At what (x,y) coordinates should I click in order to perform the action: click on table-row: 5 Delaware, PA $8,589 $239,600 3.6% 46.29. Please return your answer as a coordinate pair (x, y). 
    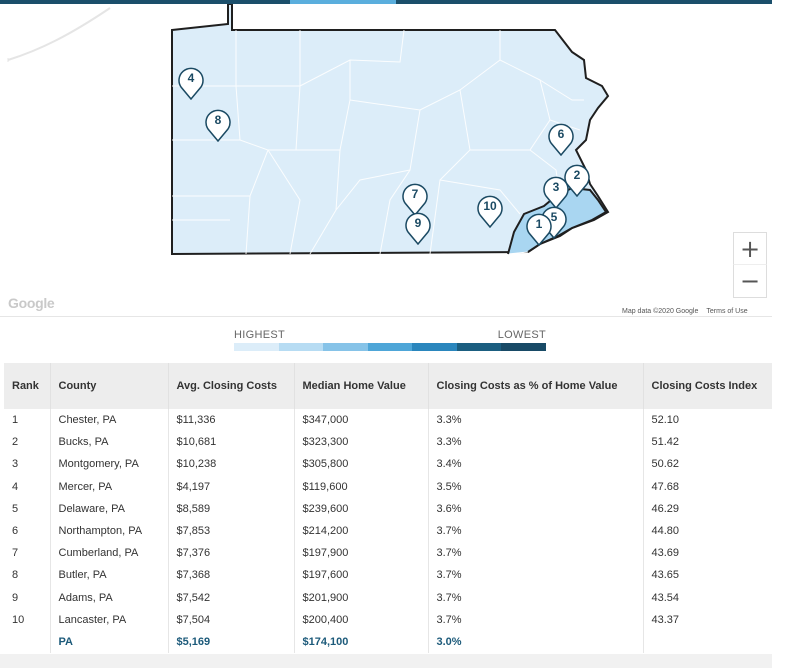
    Looking at the image, I should click on (388, 508).